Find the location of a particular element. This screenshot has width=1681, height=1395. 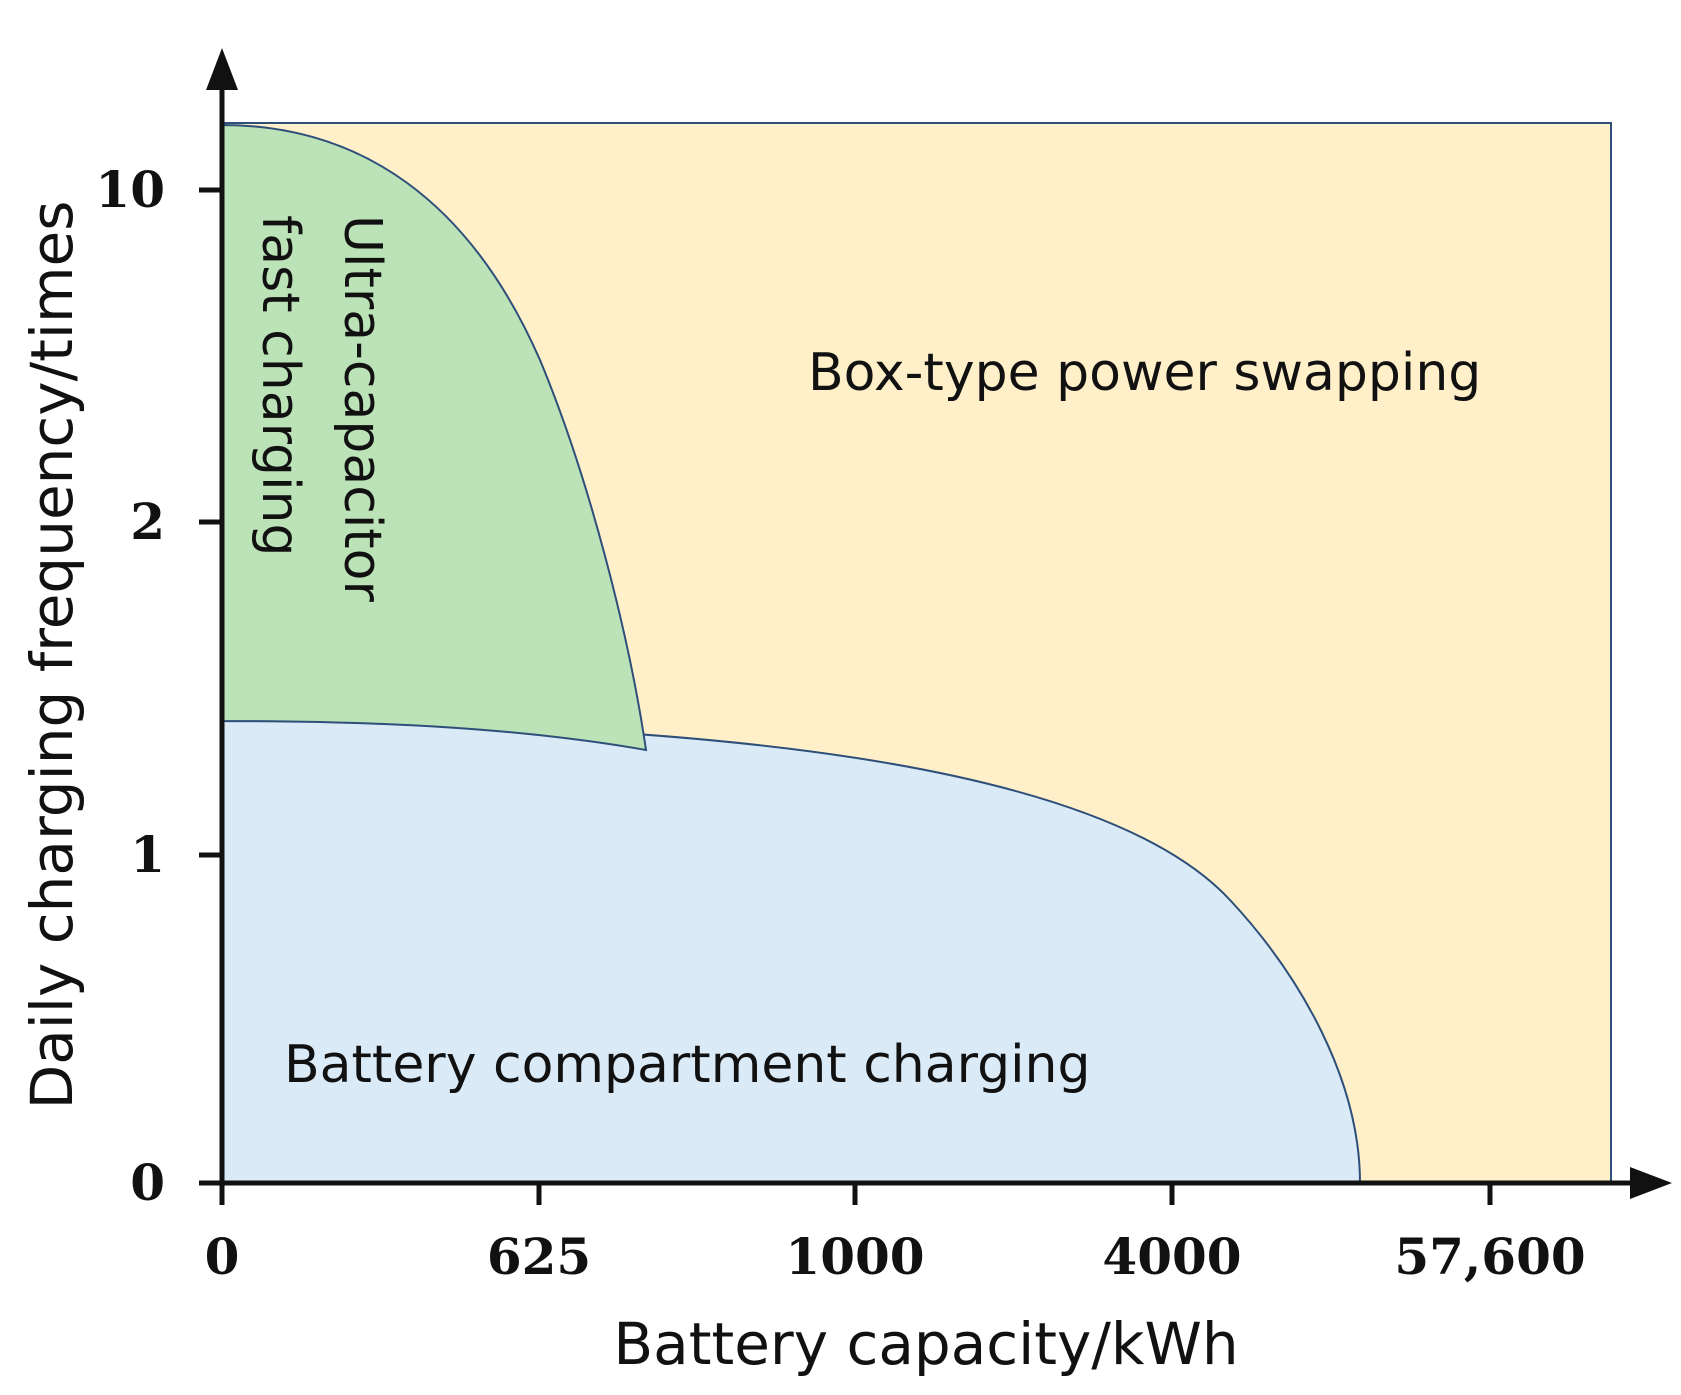

x-ticks: 0 625 1000 4000 57,600 is located at coordinates (895, 1234).